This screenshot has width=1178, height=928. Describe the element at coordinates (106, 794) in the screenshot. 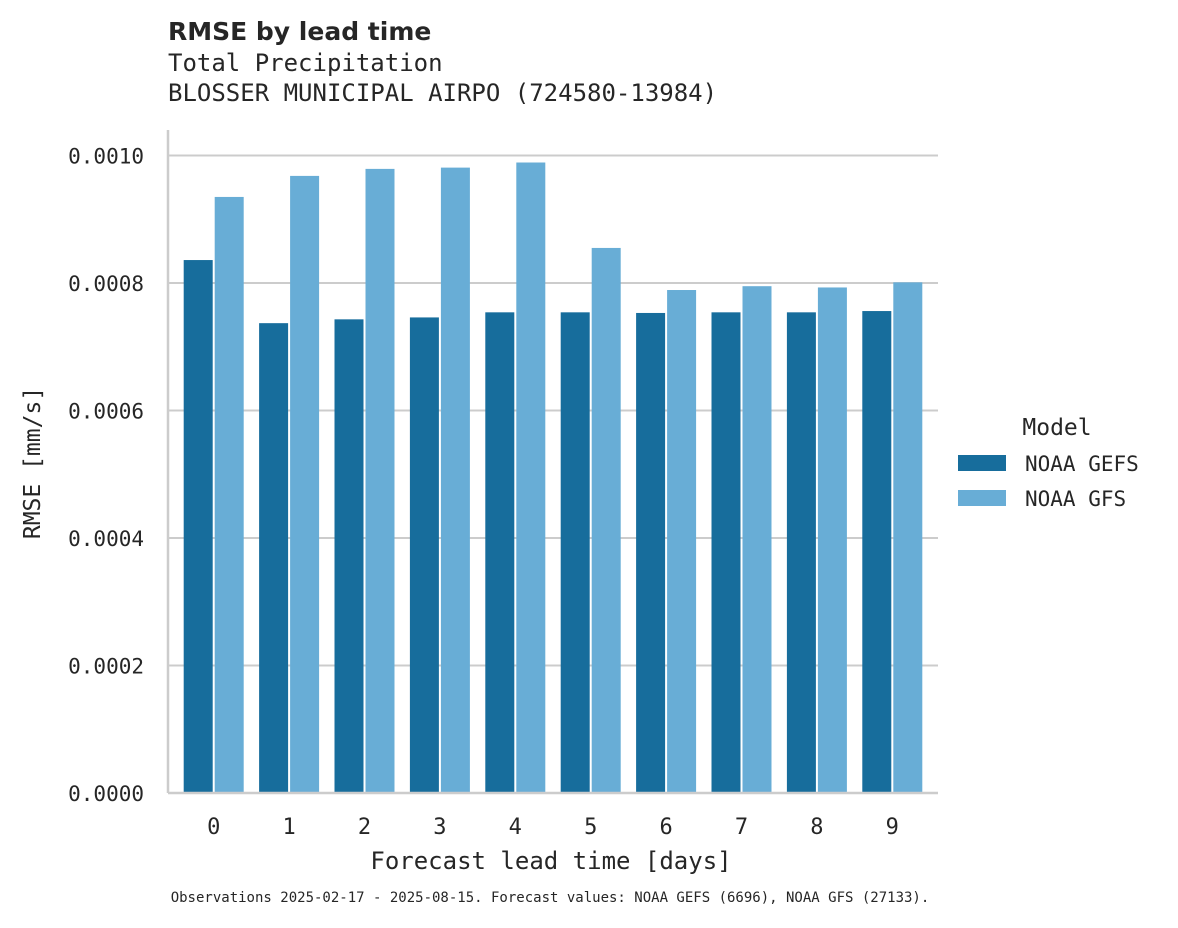

I see `y-tick-label: 0.0000` at that location.